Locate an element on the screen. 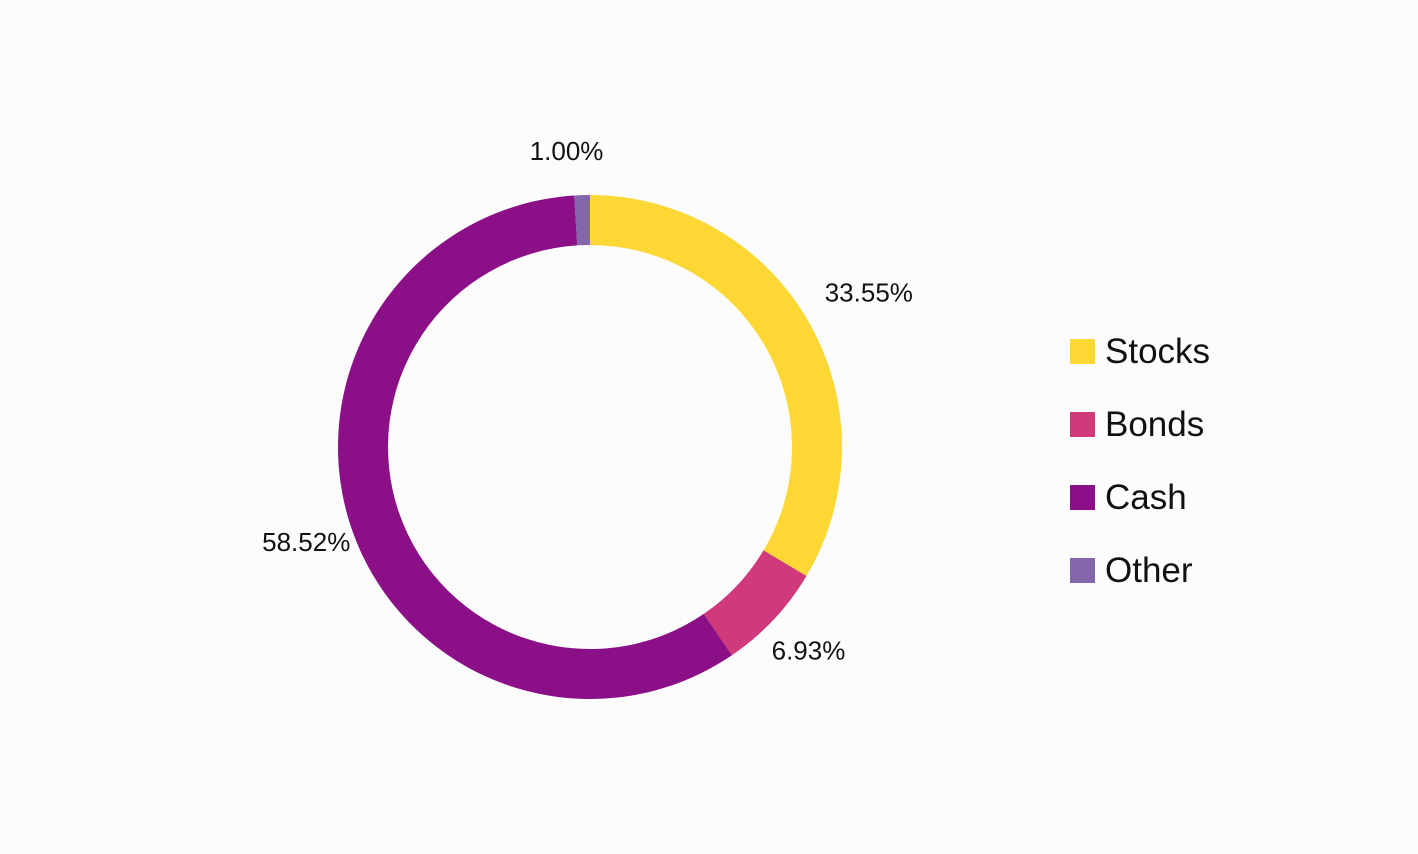  legend-item-other: Other is located at coordinates (1140, 570).